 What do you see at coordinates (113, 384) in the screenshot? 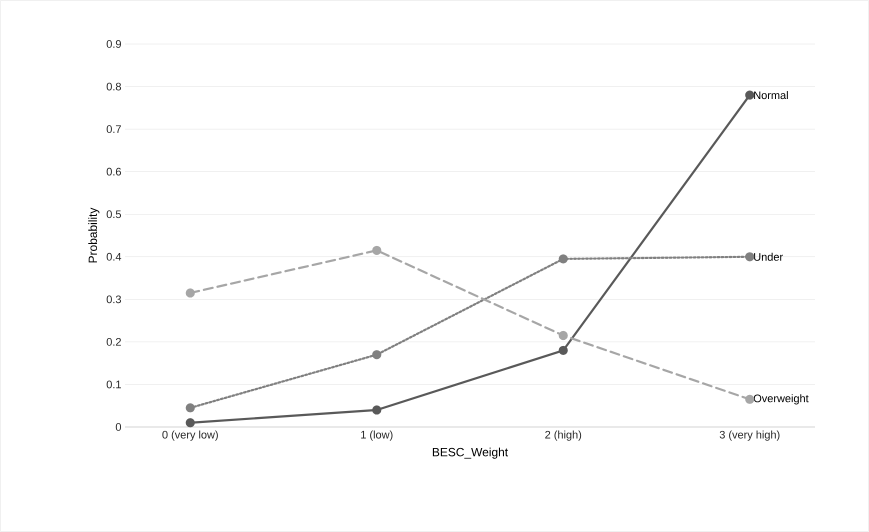
I see `y-tick-label: 0.1` at bounding box center [113, 384].